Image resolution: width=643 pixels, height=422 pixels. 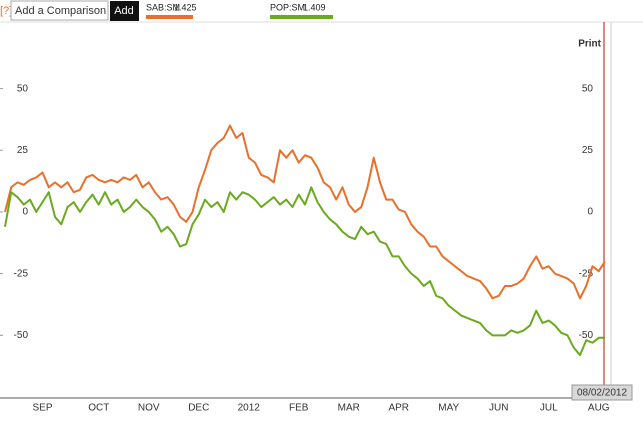 I want to click on y-tick-label-right: 50, so click(x=588, y=88).